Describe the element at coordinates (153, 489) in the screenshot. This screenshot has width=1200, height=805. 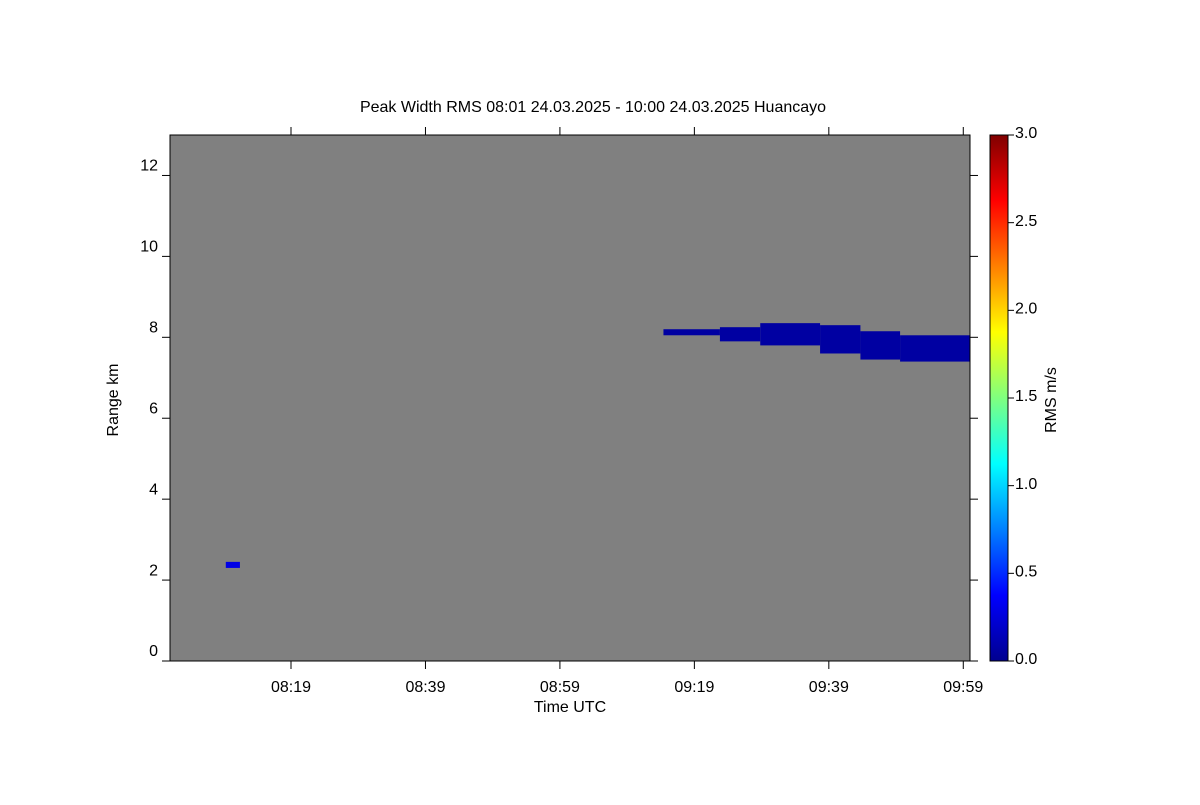
I see `y-tick-label: 4` at that location.